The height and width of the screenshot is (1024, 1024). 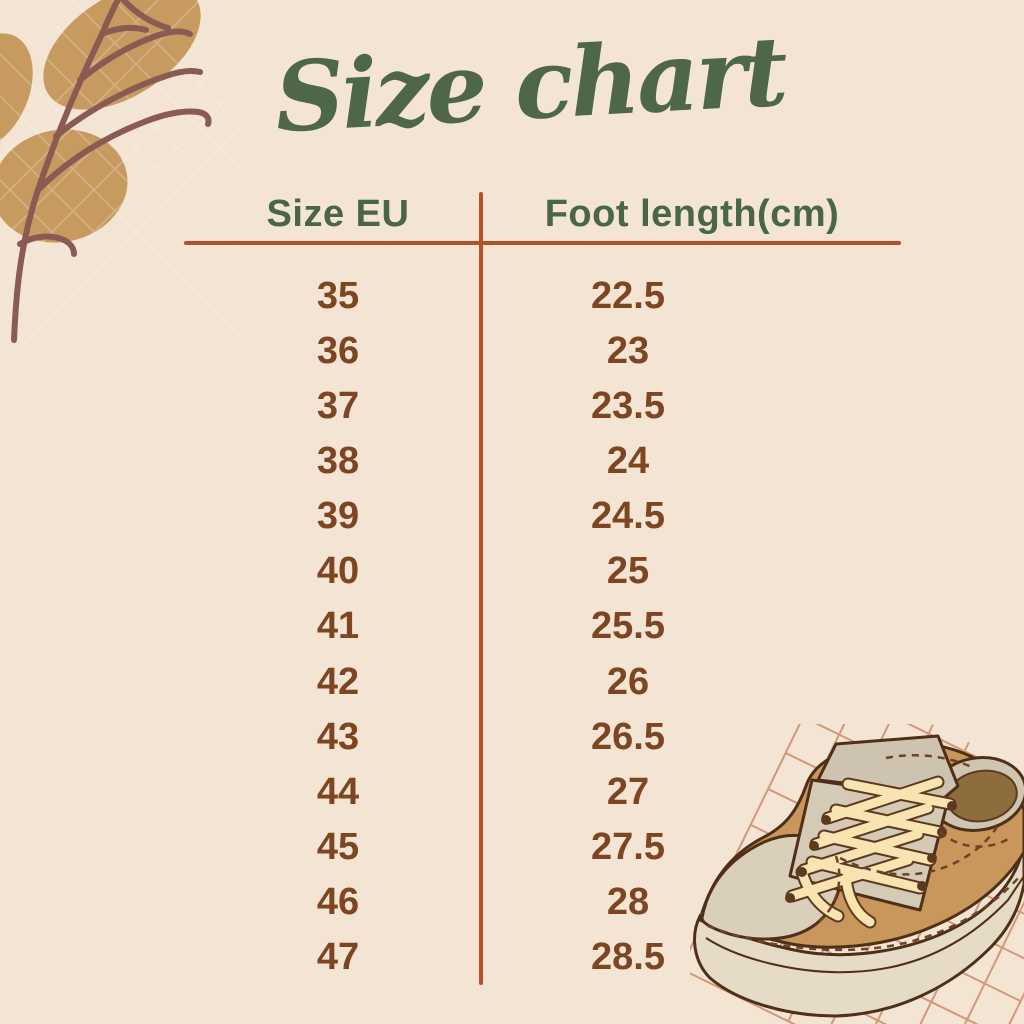 What do you see at coordinates (542, 571) in the screenshot?
I see `table-row: 40 25` at bounding box center [542, 571].